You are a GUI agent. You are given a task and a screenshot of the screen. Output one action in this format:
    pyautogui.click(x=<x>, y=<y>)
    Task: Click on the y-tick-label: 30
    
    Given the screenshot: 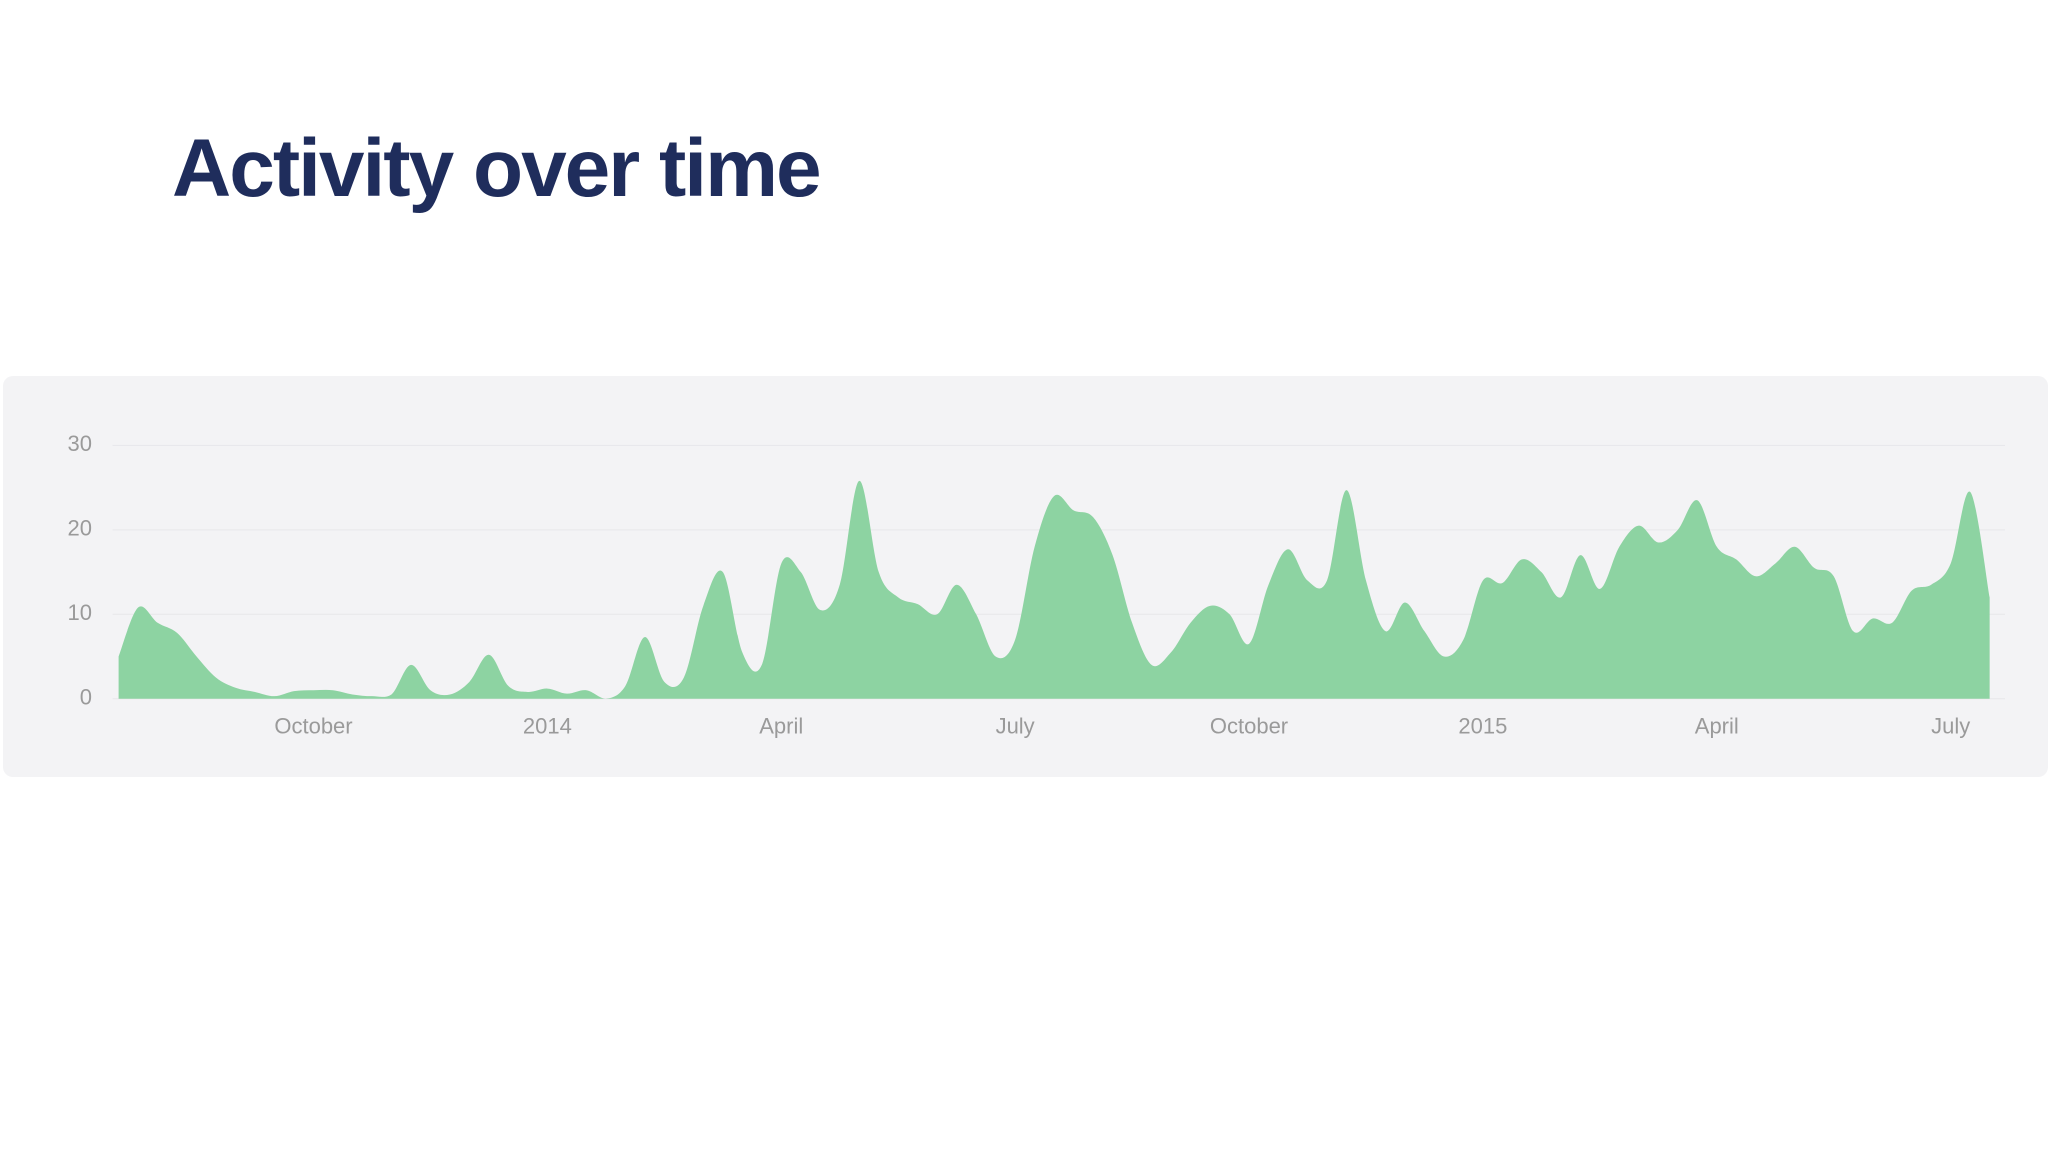 What is the action you would take?
    pyautogui.click(x=80, y=443)
    